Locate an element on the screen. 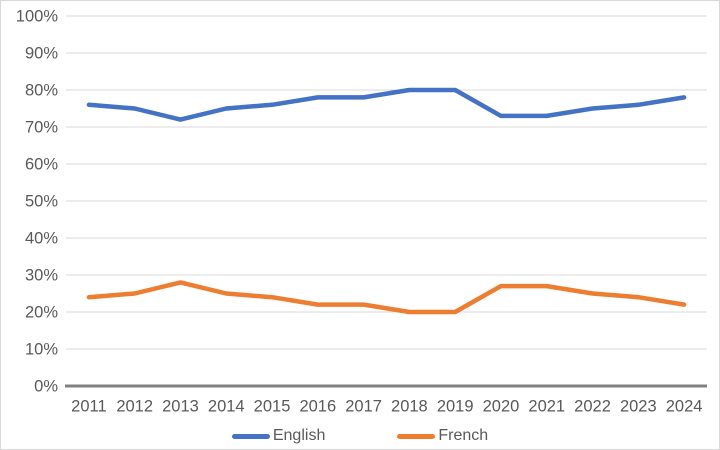  y-axis-tick-label: 60% is located at coordinates (41, 165).